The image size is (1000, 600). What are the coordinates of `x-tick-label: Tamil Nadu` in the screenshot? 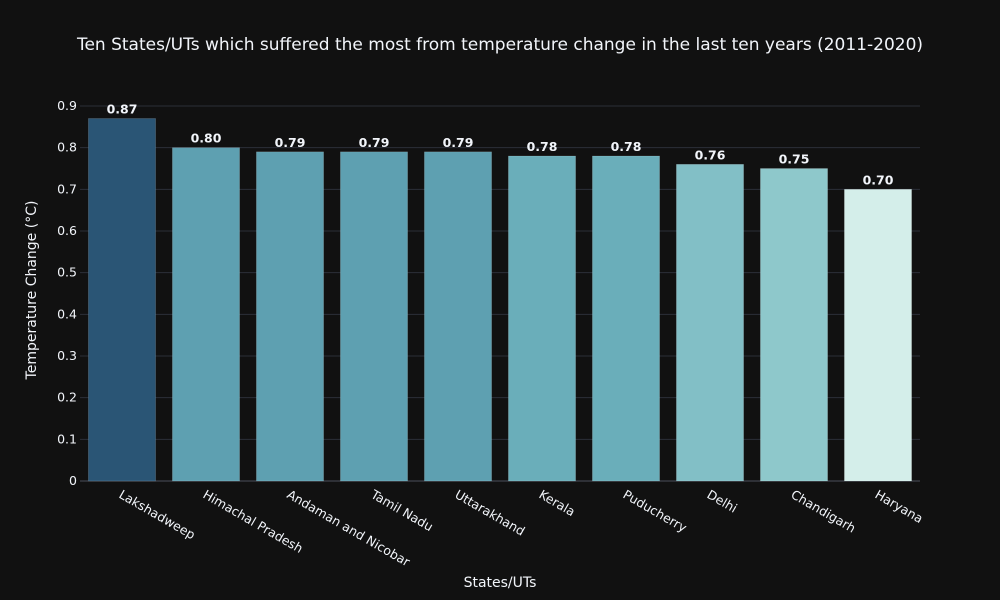 It's located at (402, 510).